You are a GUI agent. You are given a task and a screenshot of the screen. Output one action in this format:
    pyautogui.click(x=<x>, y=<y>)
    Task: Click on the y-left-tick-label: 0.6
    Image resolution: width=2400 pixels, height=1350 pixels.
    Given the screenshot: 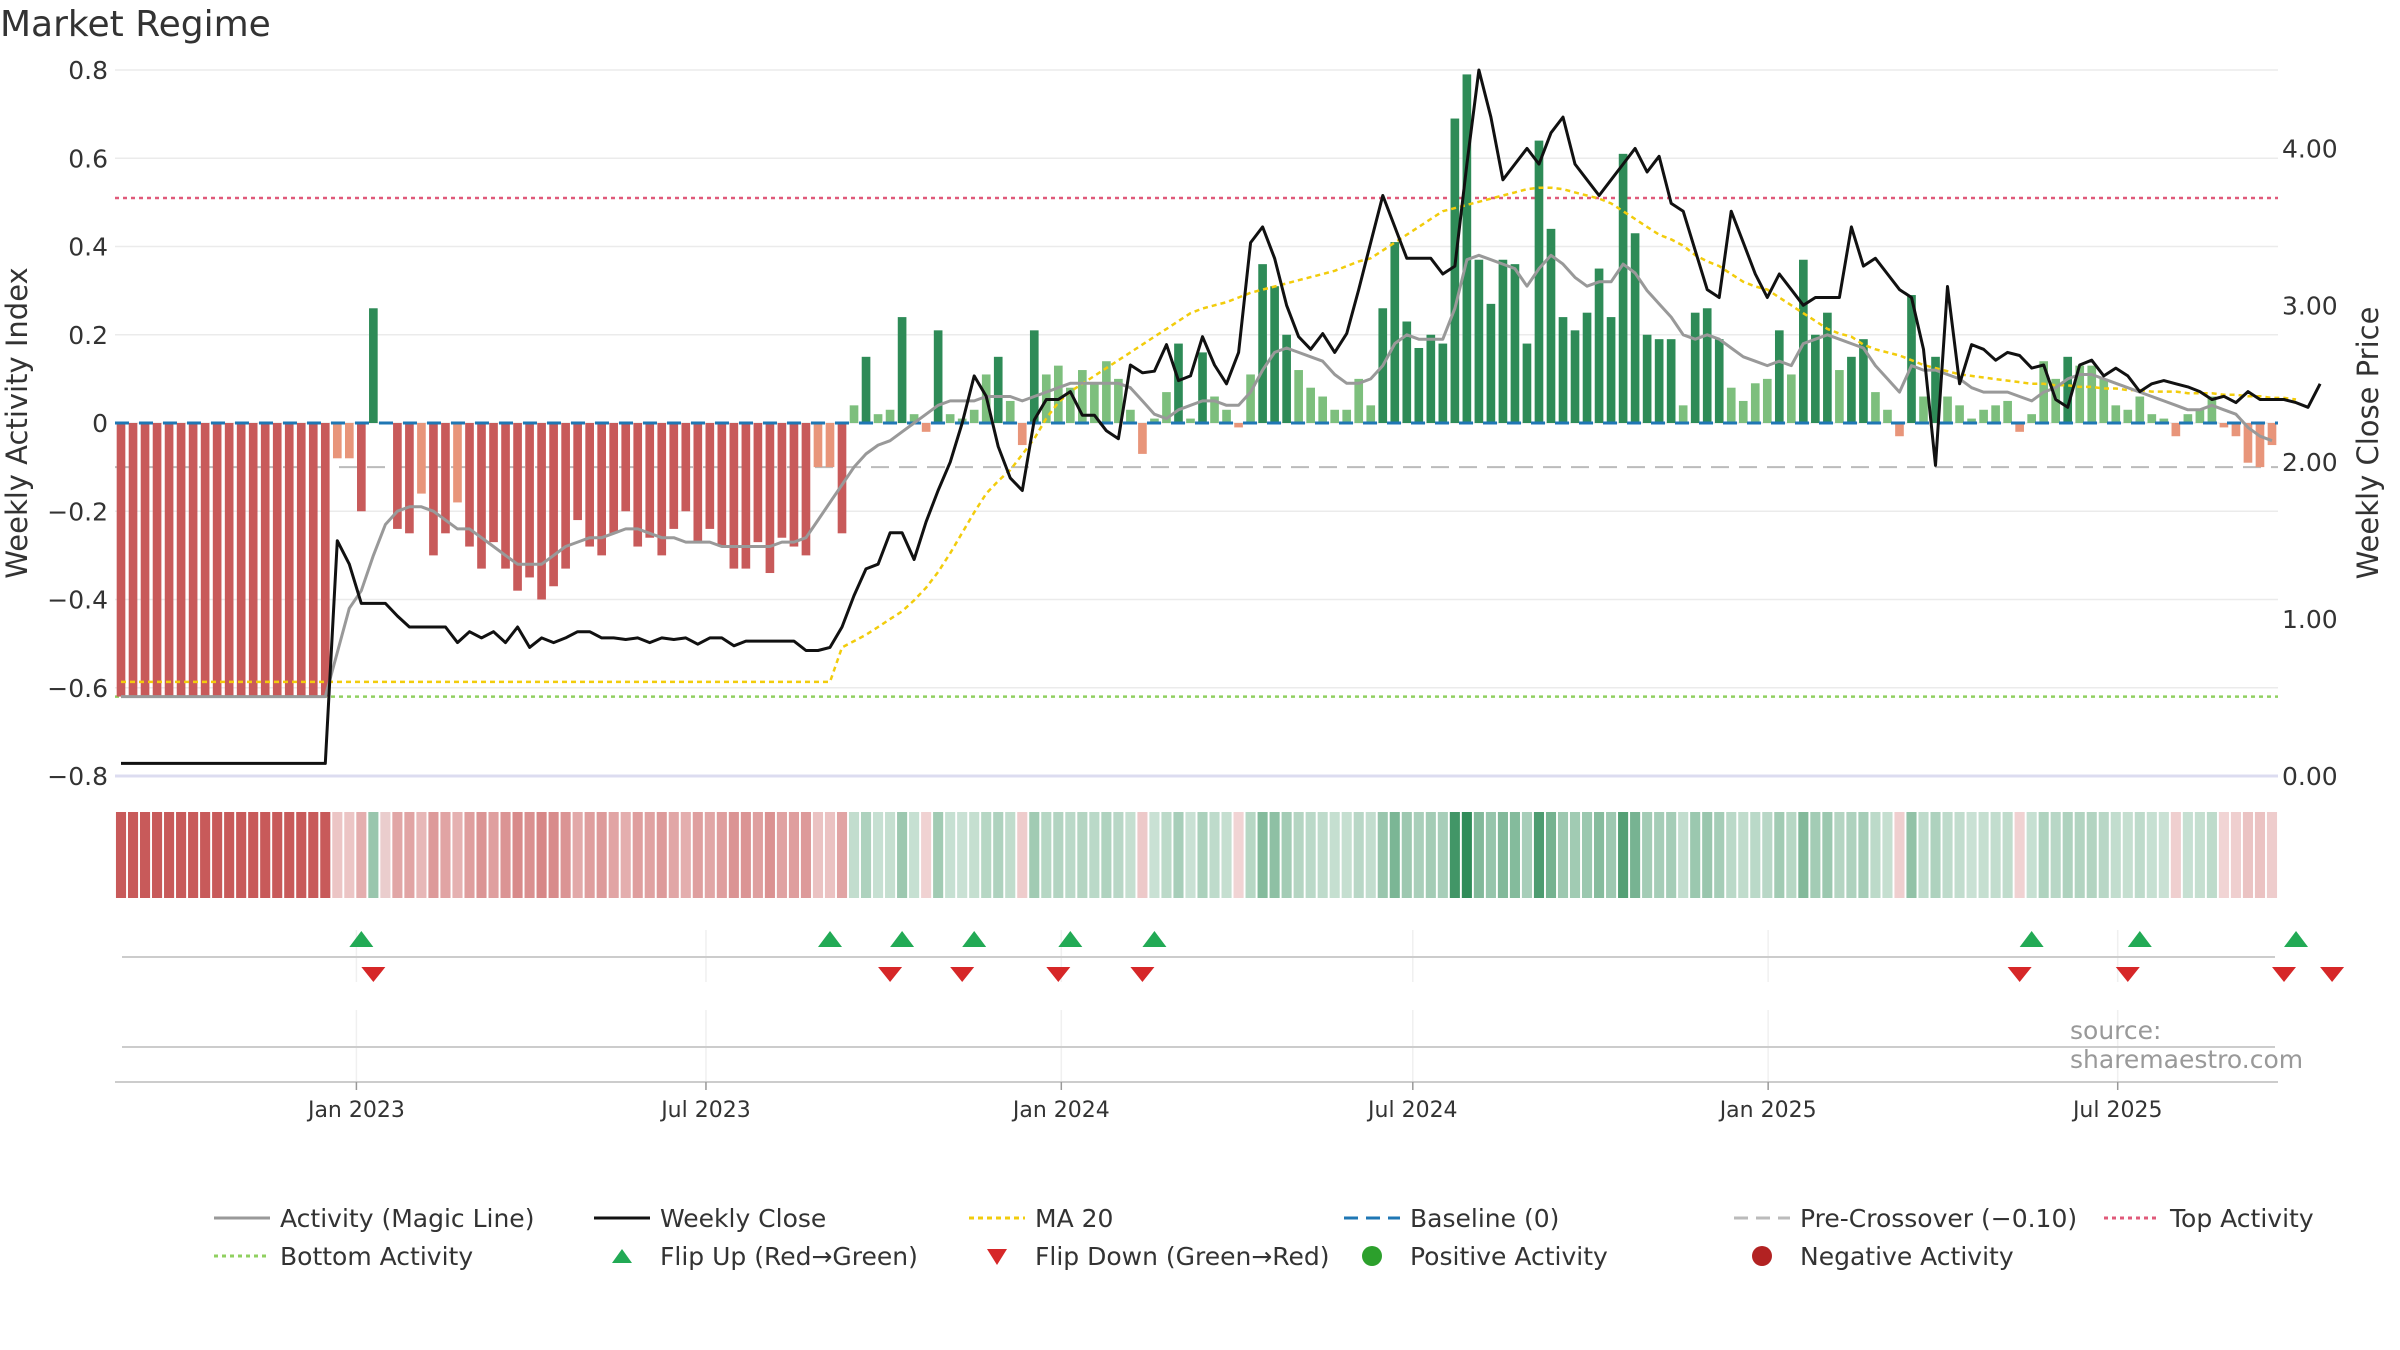 What is the action you would take?
    pyautogui.click(x=88, y=158)
    